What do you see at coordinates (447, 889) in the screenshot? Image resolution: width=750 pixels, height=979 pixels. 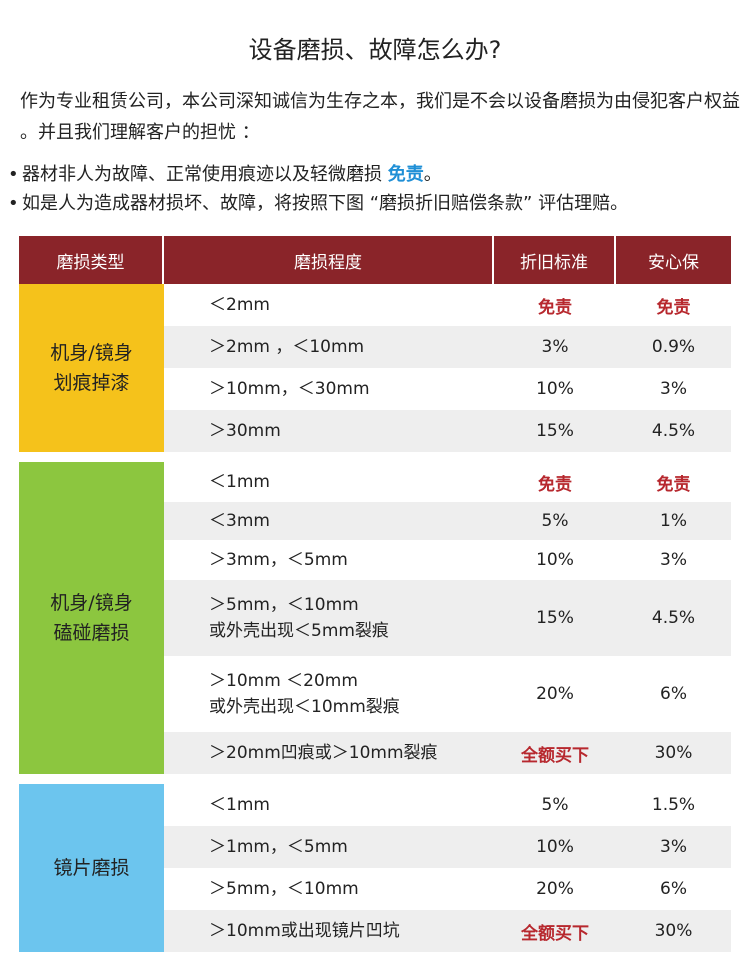 I see `table-row: ＞5mm，＜10mm 20% 6%` at bounding box center [447, 889].